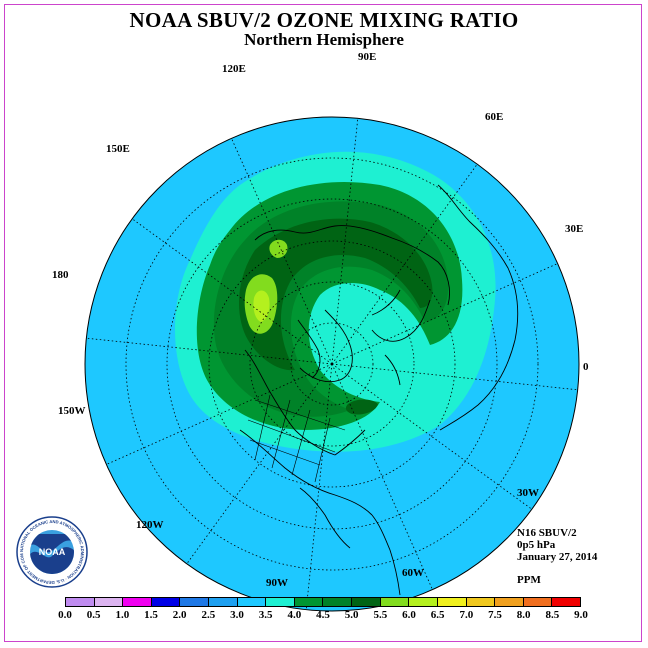 The width and height of the screenshot is (648, 648). Describe the element at coordinates (367, 57) in the screenshot. I see `lon-label-90e: 90E` at that location.